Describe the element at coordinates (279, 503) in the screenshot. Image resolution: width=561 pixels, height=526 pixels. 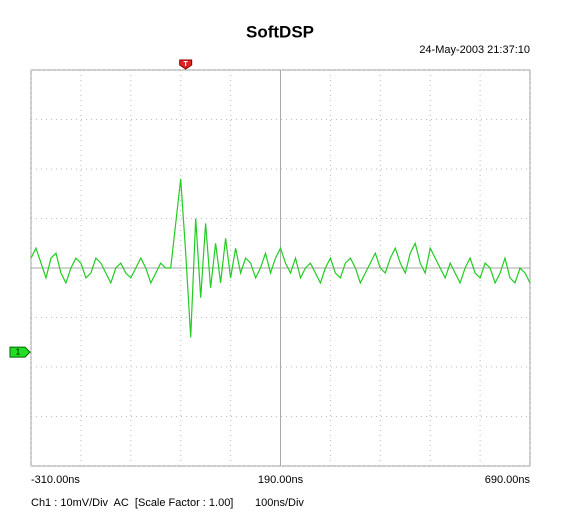
I see `timebase: 100ns/Div` at that location.